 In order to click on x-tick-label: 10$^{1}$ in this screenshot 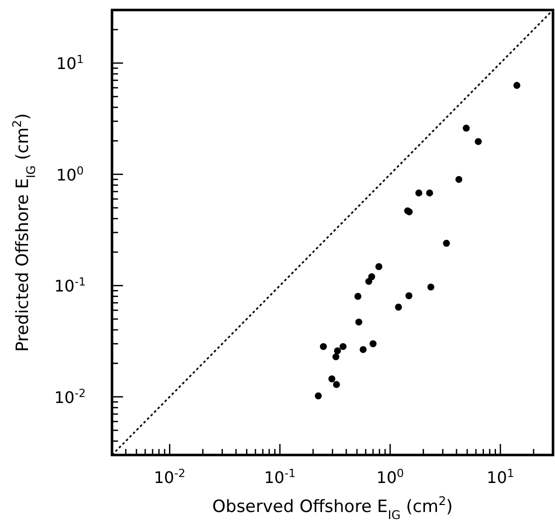, I will do `click(500, 476)`.